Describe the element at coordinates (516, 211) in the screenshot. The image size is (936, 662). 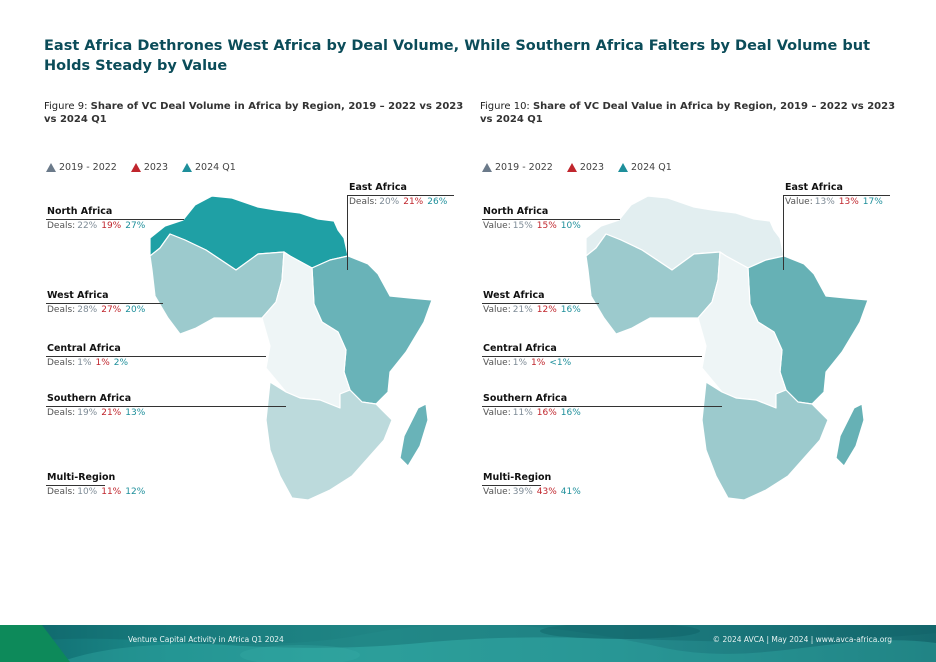
I see `region-name: North Africa` at that location.